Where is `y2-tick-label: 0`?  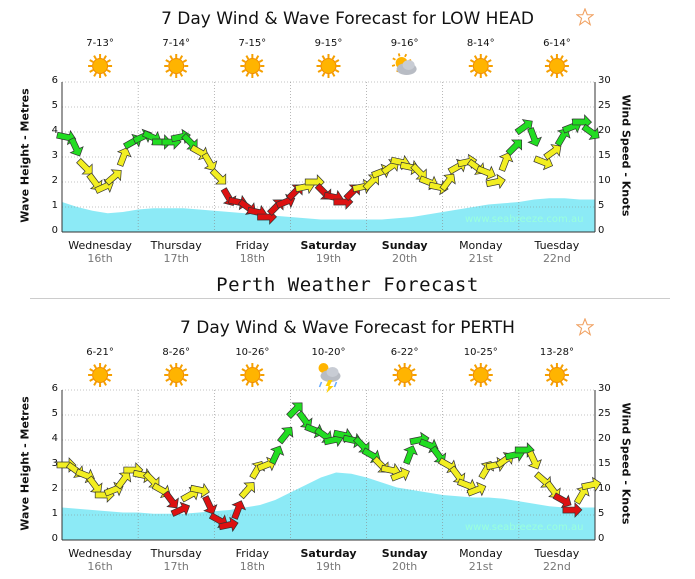
y2-tick-label: 0 is located at coordinates (601, 538).